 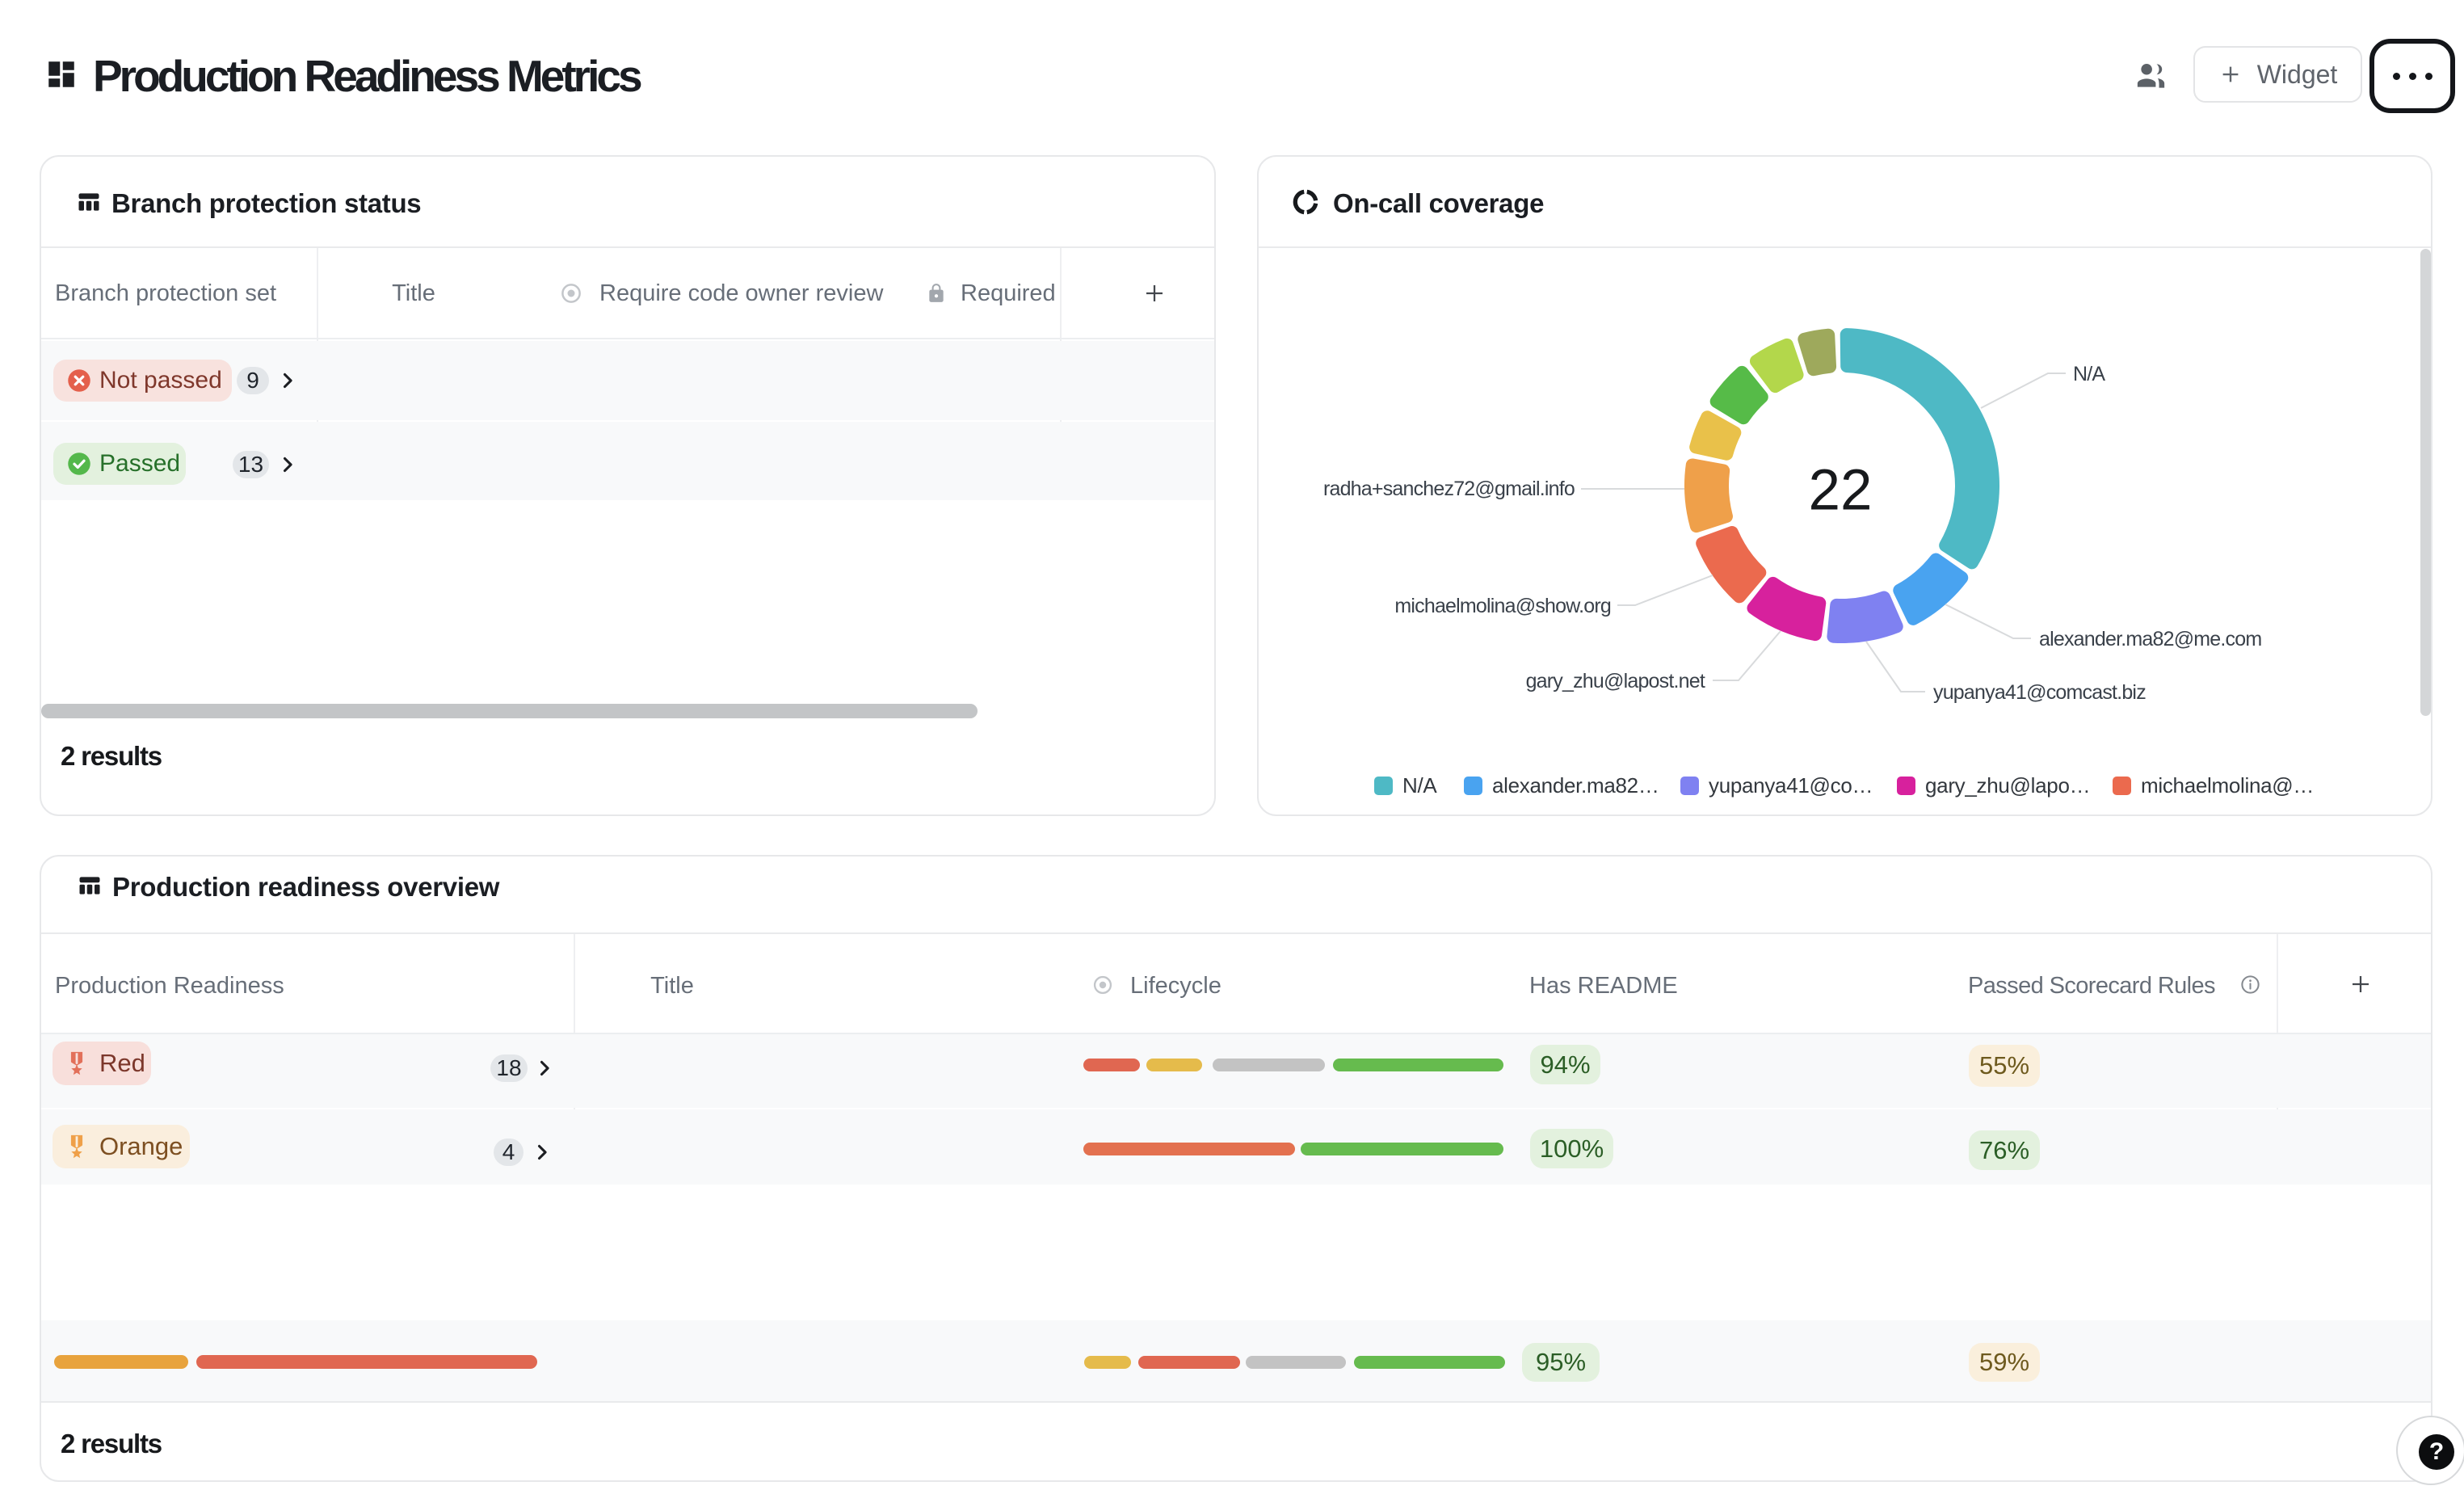 What do you see at coordinates (1615, 681) in the screenshot?
I see `svg-text: gary_zhu@lapost.net` at bounding box center [1615, 681].